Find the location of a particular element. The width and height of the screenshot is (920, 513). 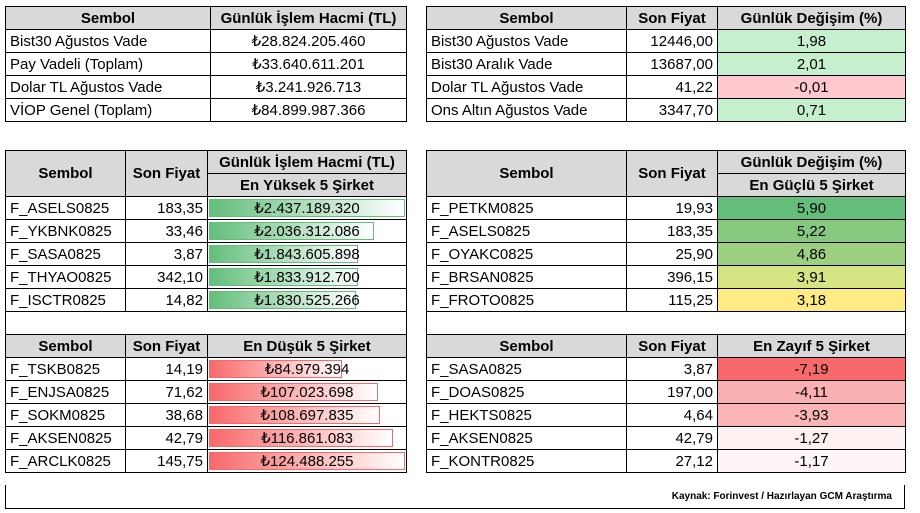

cell-price: 183,35 is located at coordinates (166, 208).